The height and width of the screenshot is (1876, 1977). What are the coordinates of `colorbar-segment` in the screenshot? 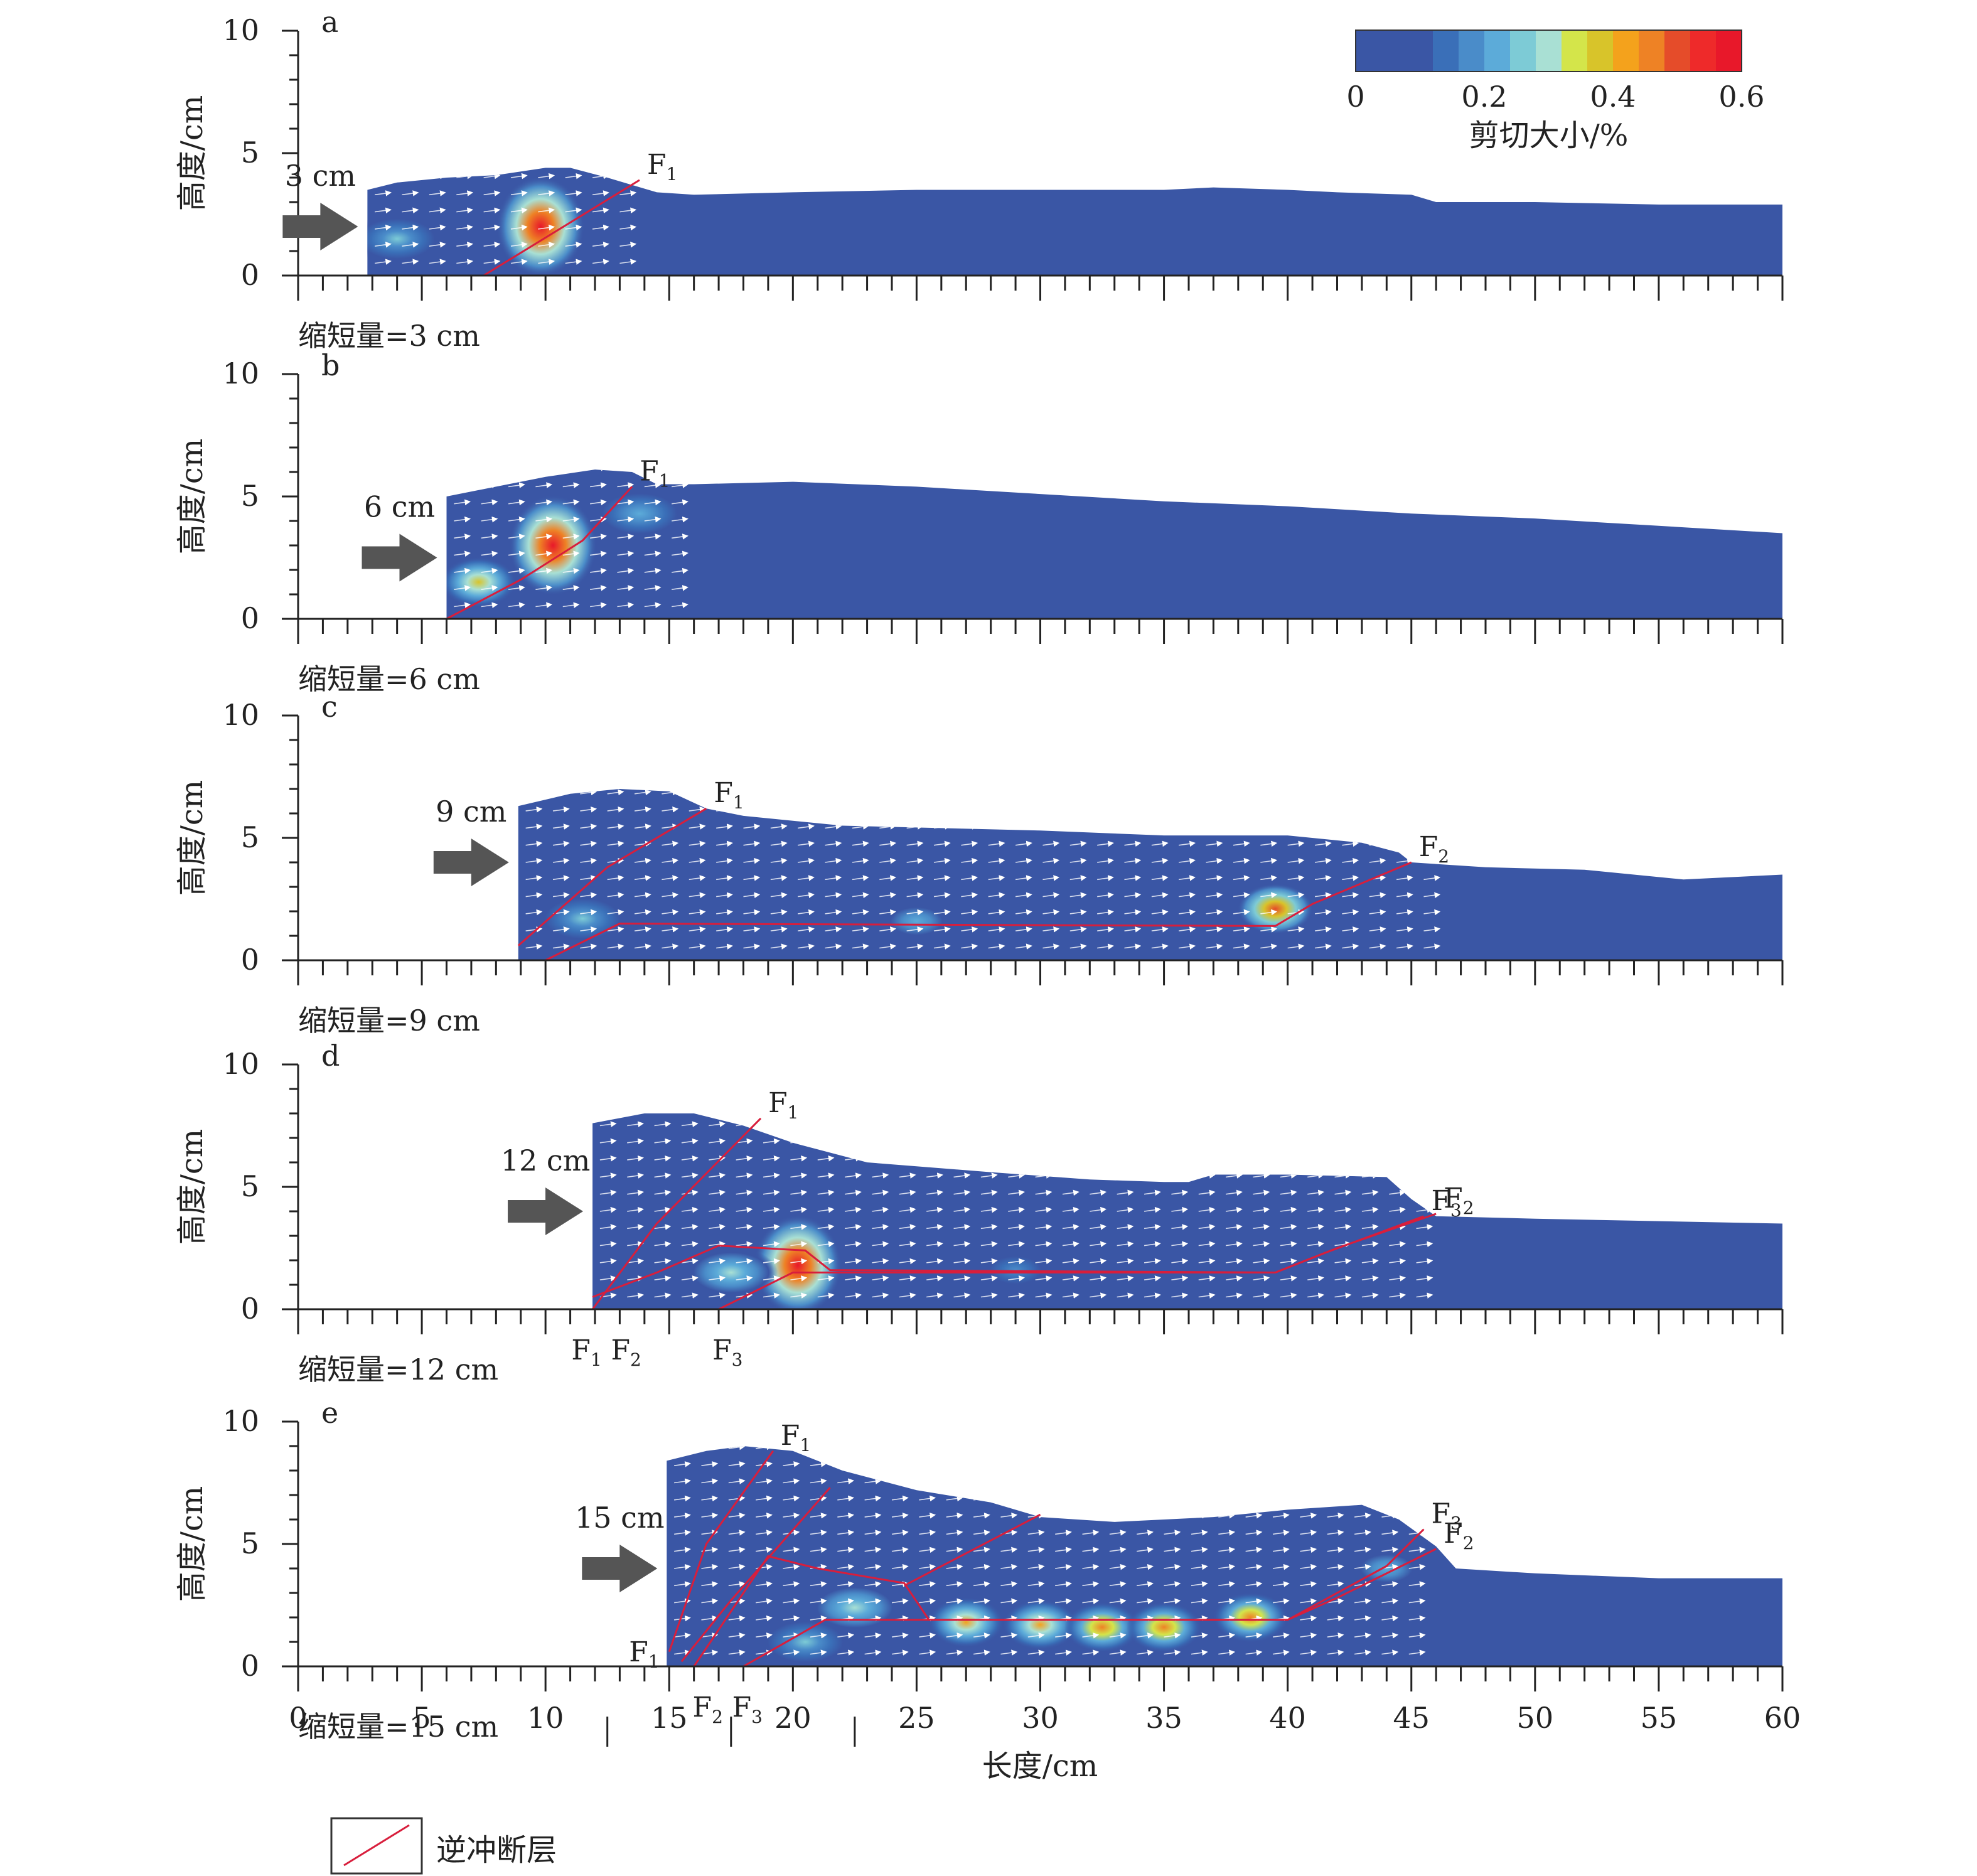 It's located at (1703, 51).